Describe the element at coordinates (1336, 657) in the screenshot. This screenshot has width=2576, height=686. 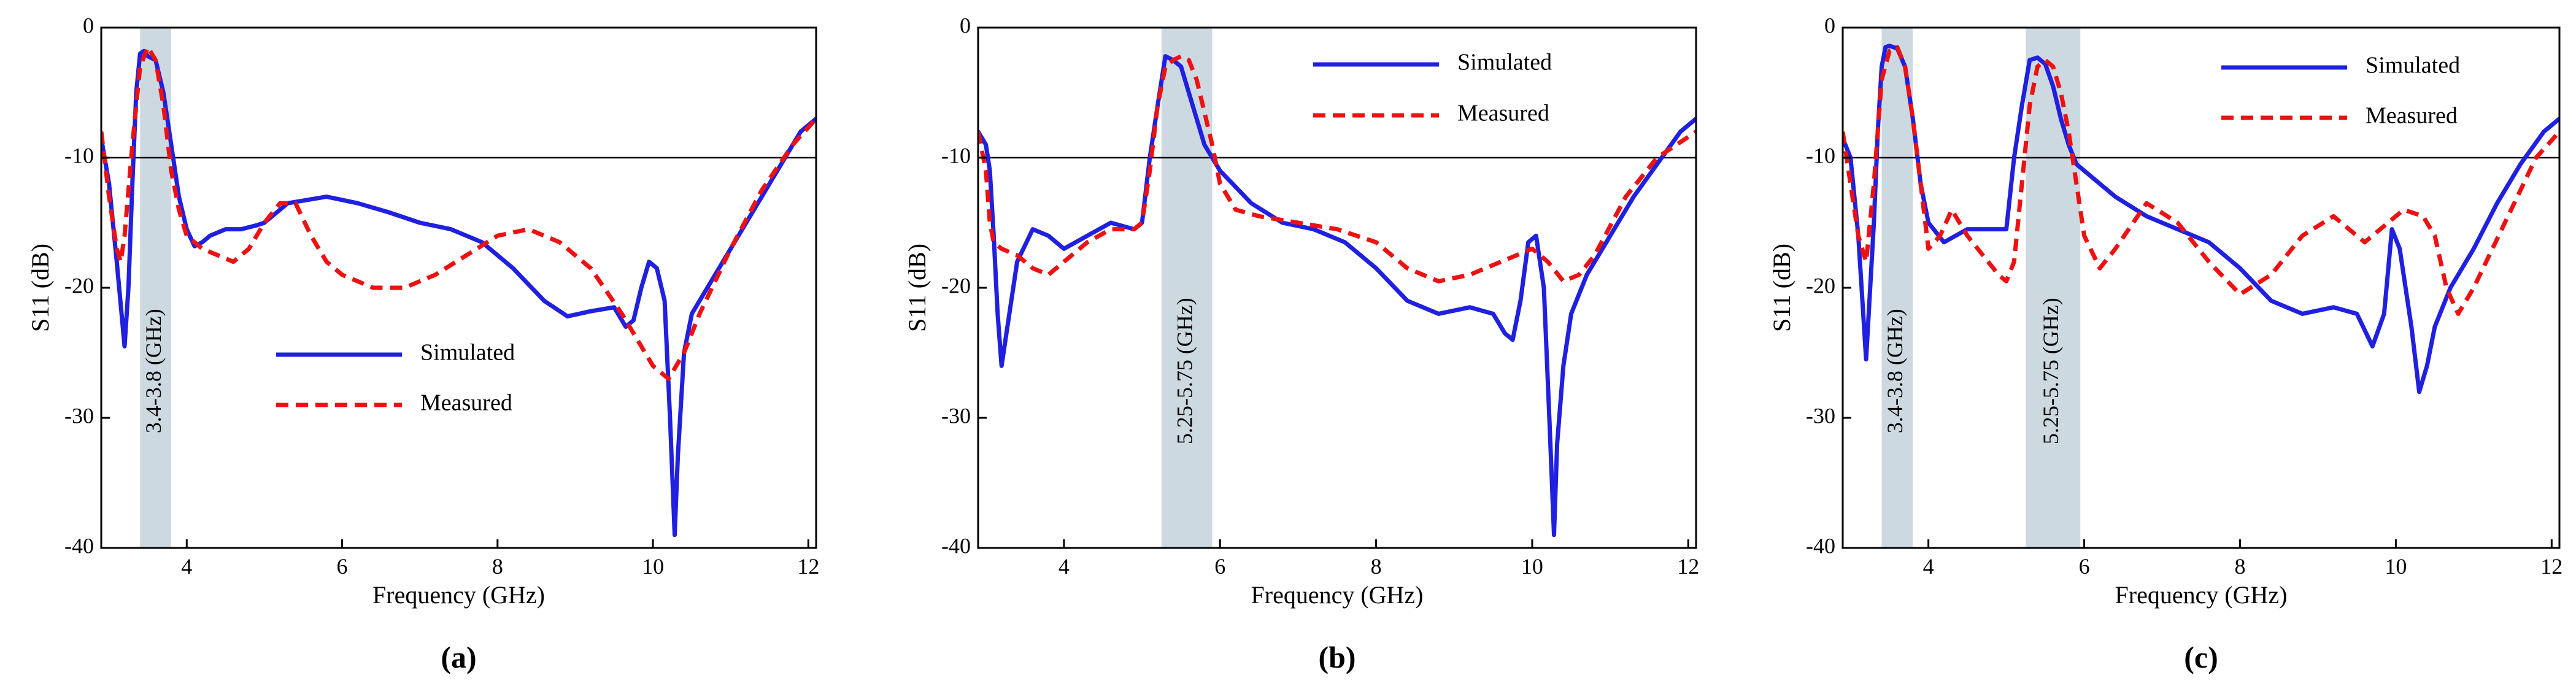
I see `panel-label: (b)` at that location.